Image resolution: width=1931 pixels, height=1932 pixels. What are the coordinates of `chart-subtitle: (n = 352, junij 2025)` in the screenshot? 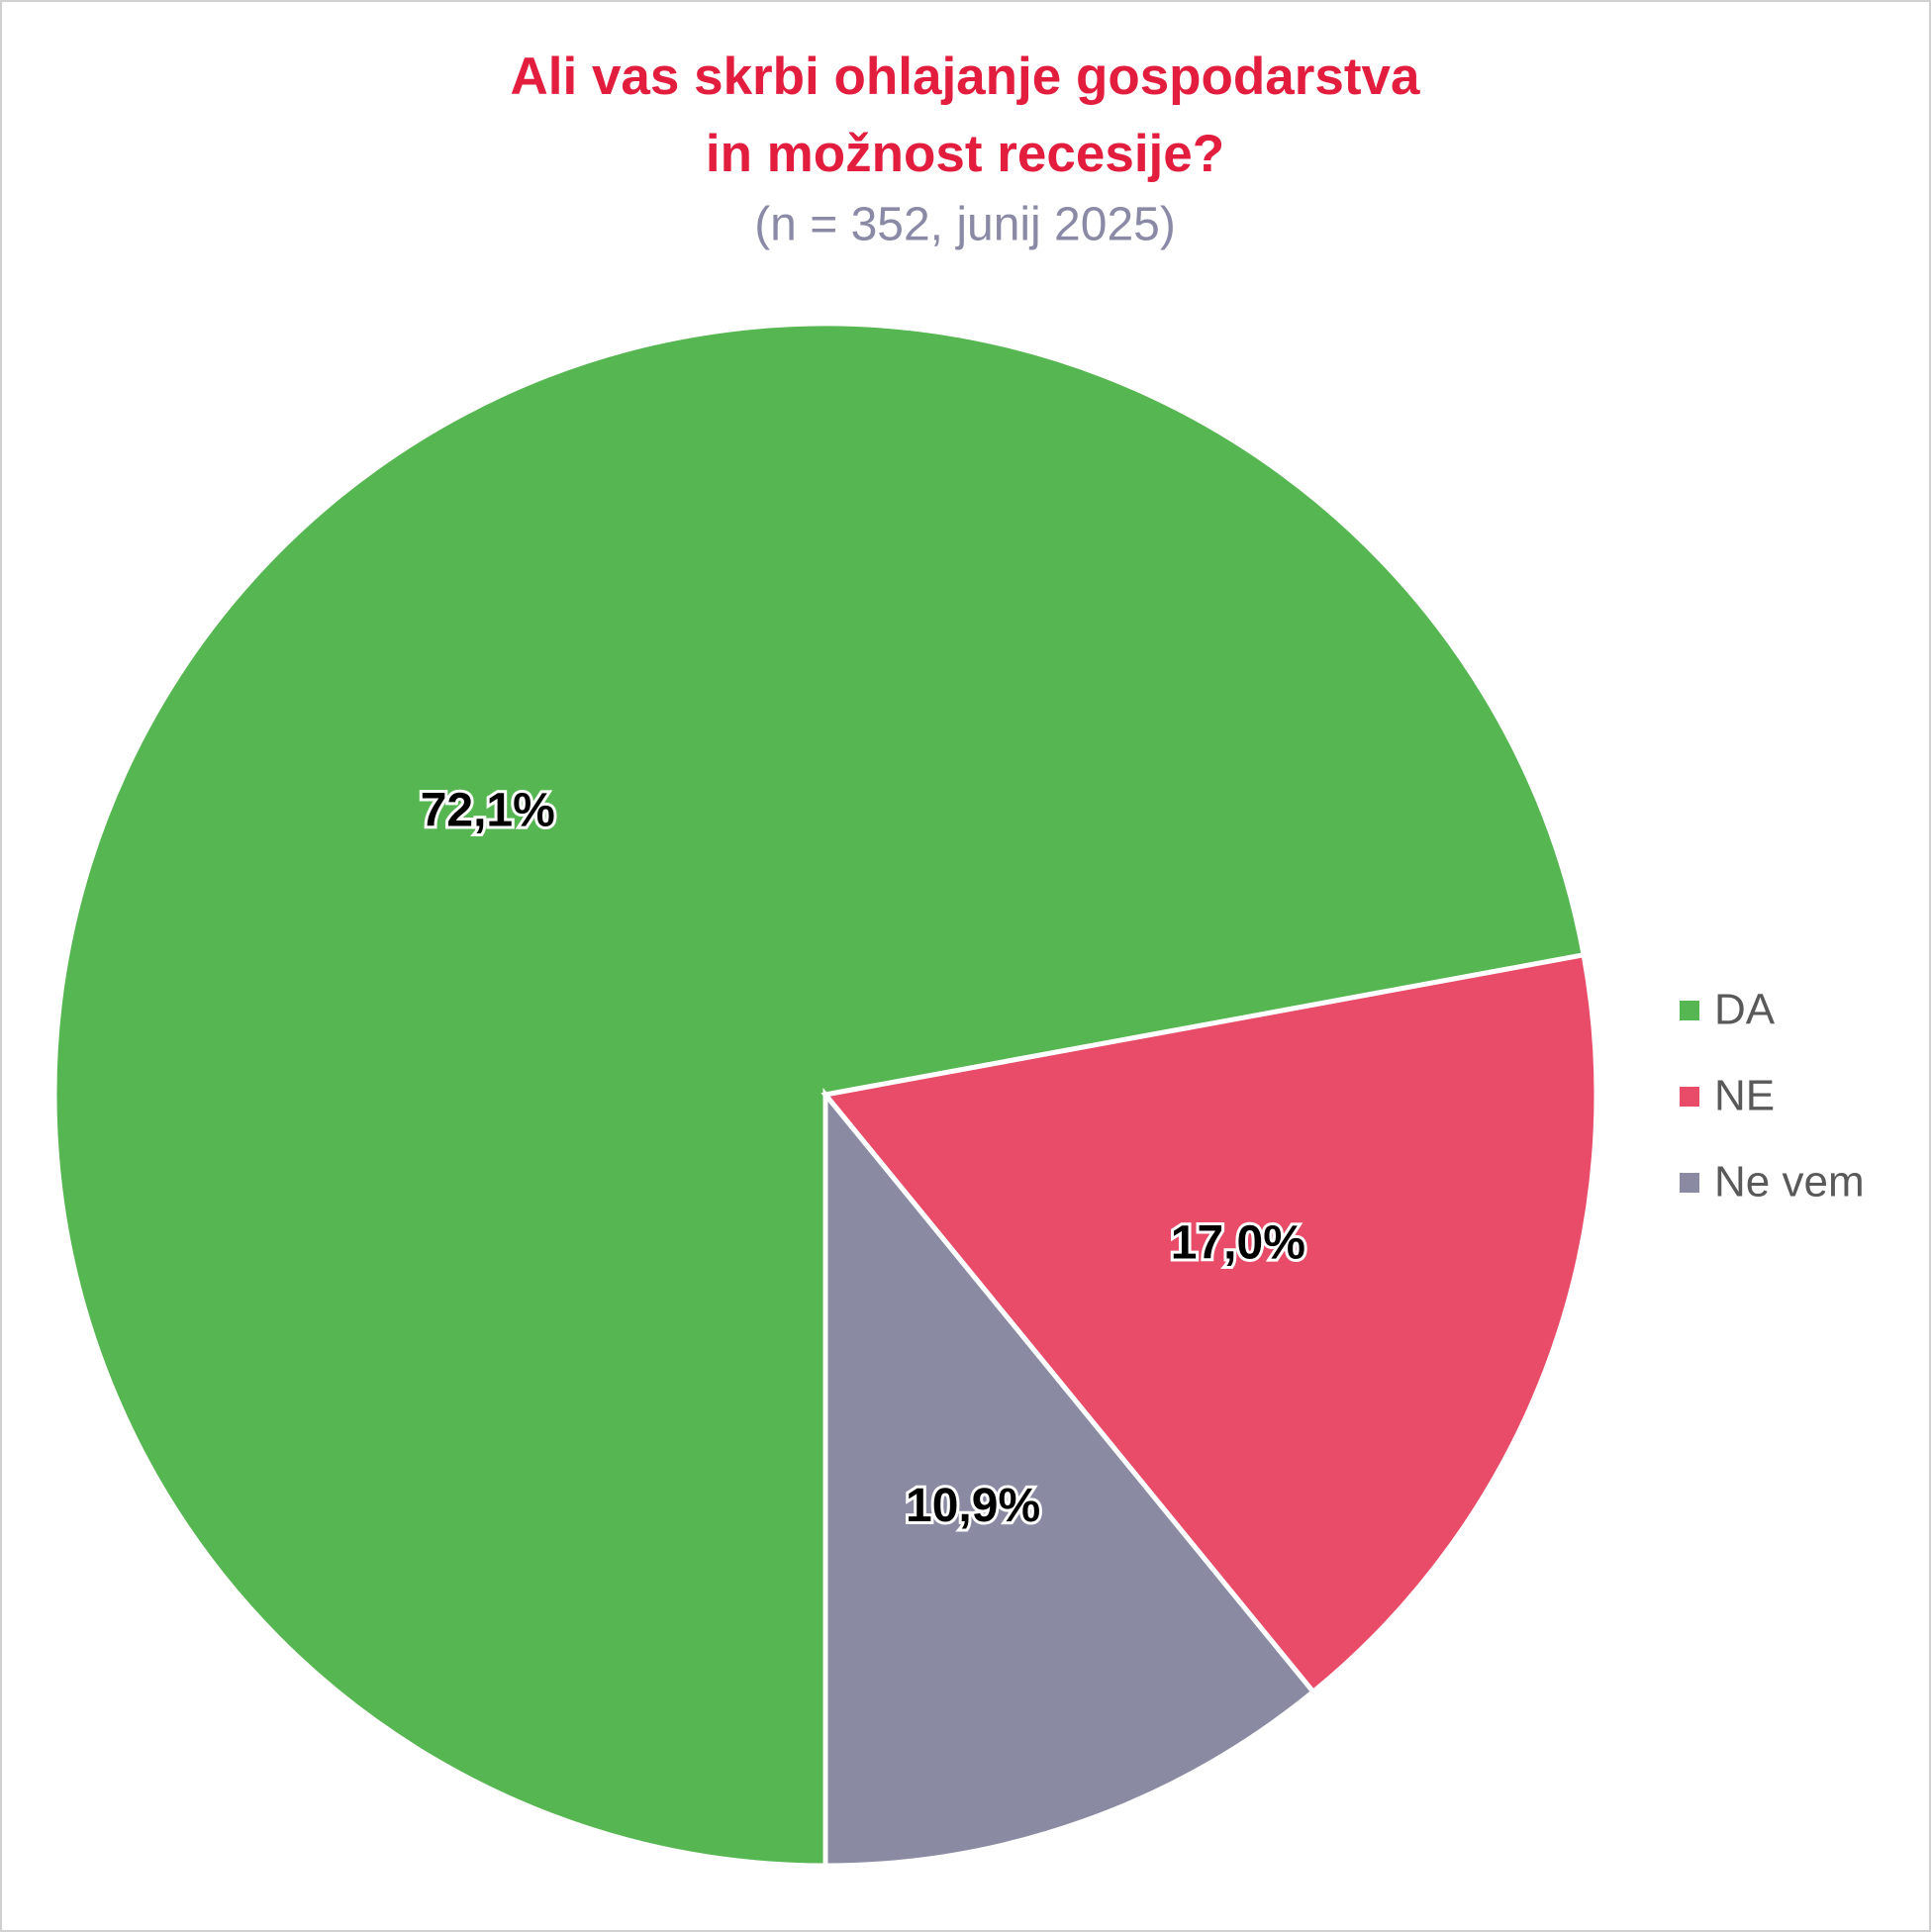 It's located at (965, 225).